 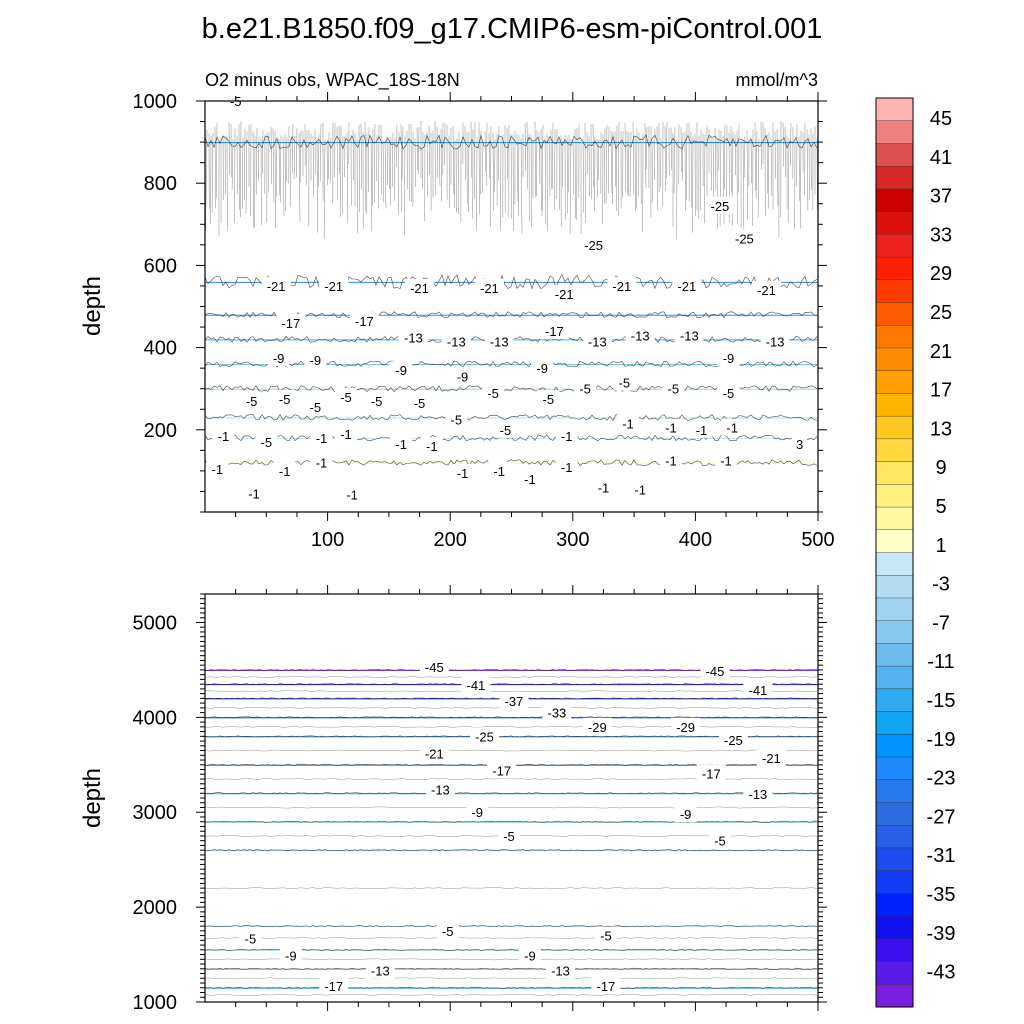 I want to click on lower-contour-label: -9, so click(x=291, y=956).